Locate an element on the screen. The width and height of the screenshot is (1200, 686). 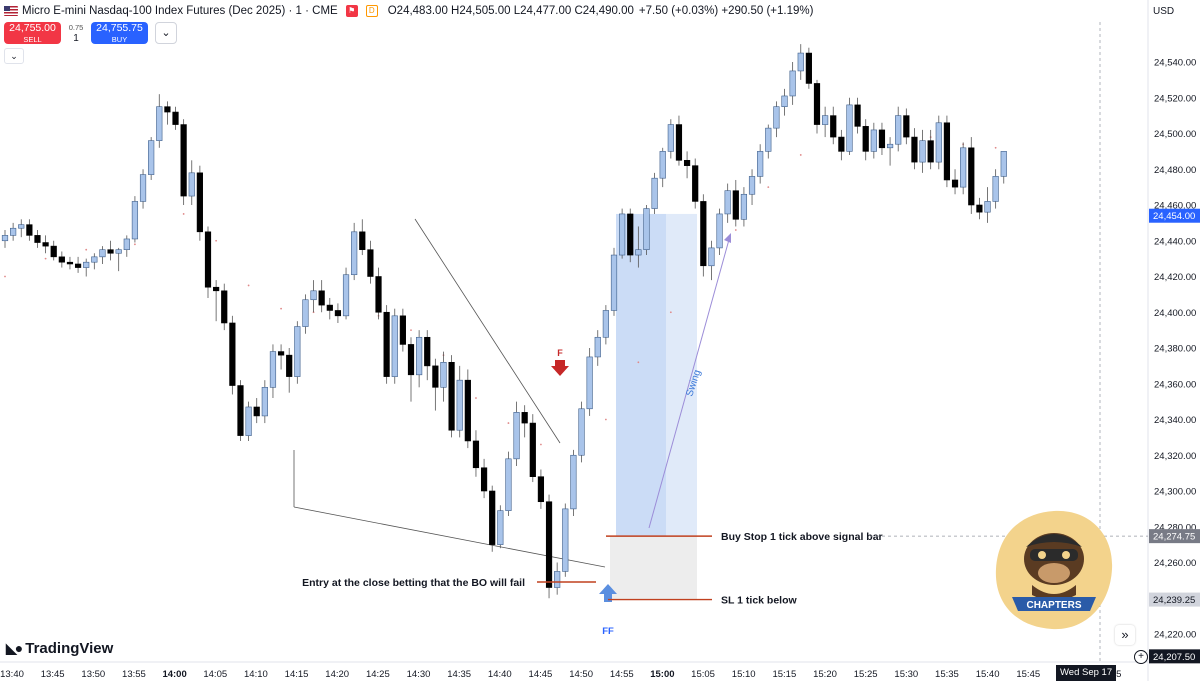
price-tag-label: 24,207.50 is located at coordinates (1174, 657).